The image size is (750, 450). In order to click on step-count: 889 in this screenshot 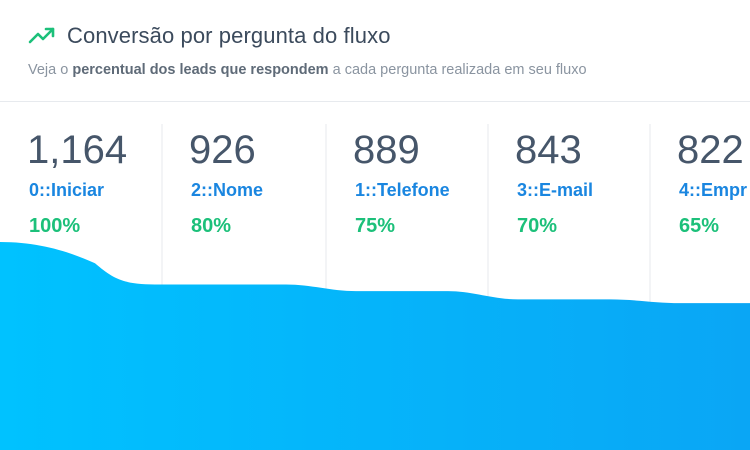, I will do `click(386, 150)`.